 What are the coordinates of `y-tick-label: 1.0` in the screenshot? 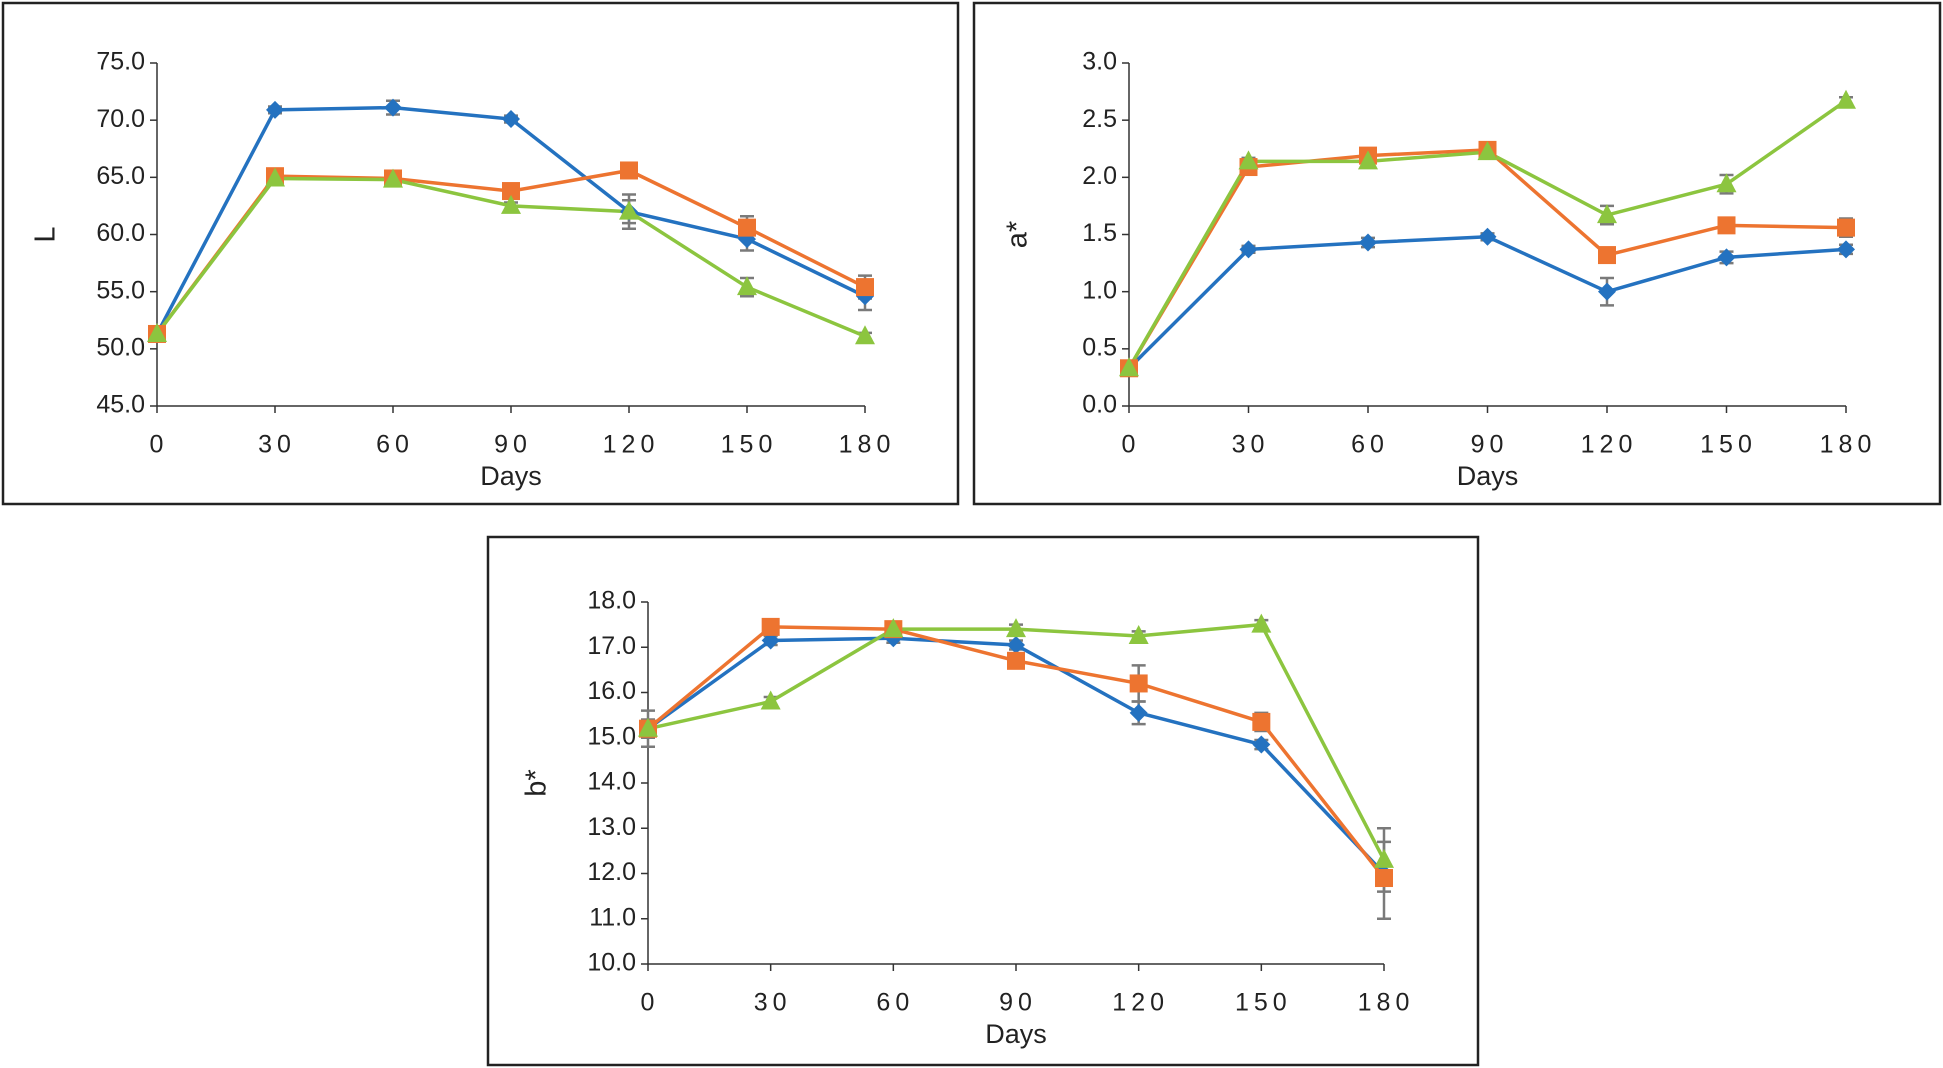 It's located at (1099, 290).